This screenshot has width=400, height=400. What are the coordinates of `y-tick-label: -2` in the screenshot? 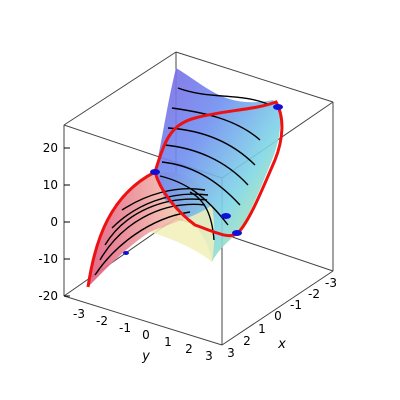 It's located at (102, 321).